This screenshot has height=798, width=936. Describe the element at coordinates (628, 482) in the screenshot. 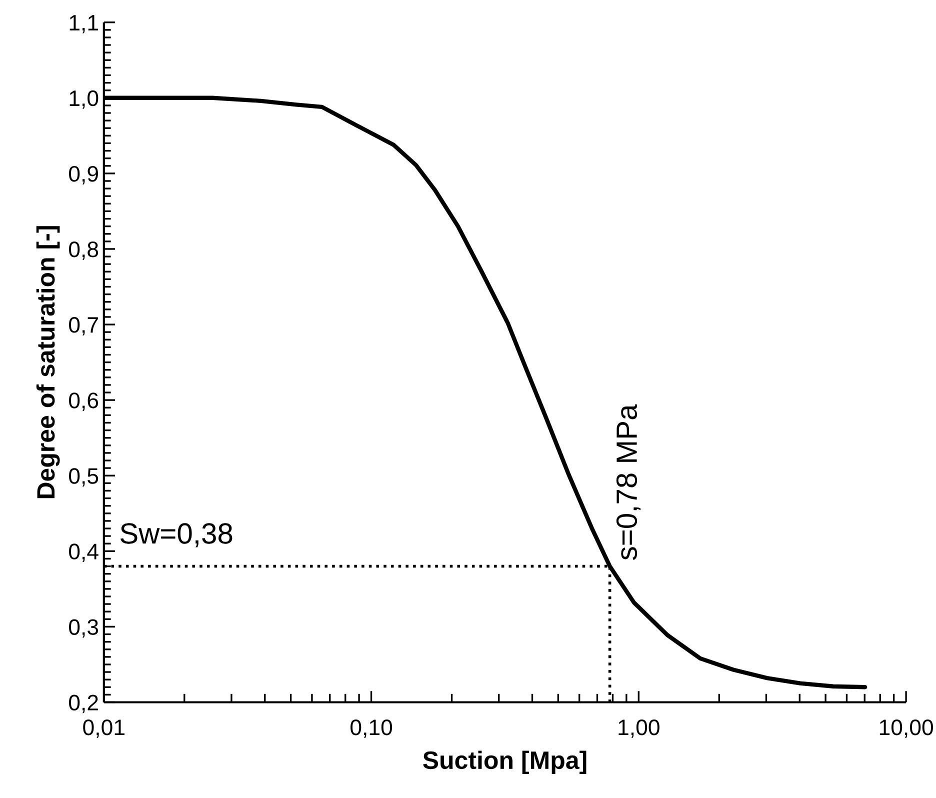

I see `ref-line-label: s=0,78 MPa` at that location.